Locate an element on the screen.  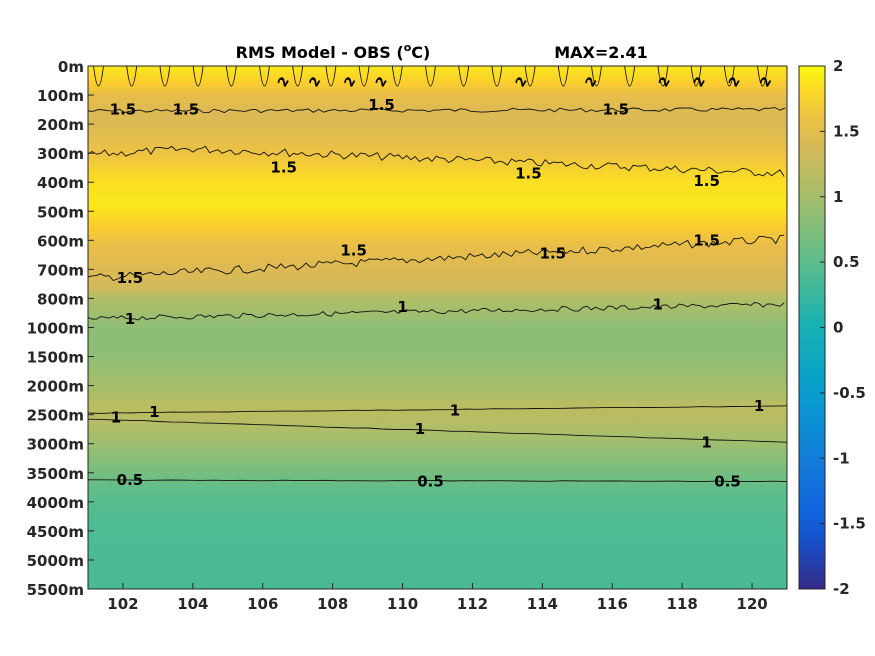
x-tick-label: 104 is located at coordinates (192, 604).